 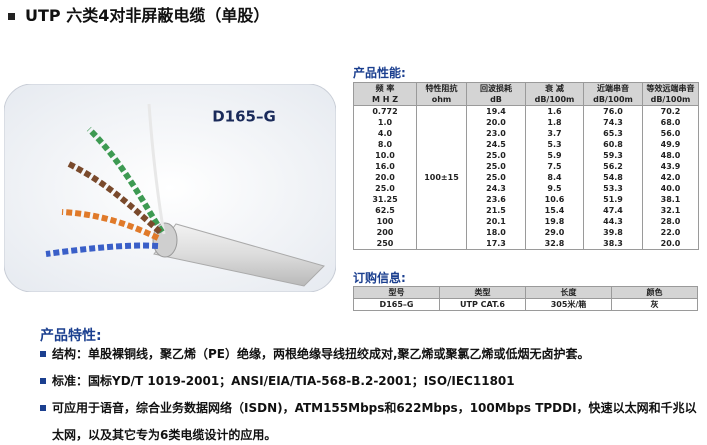 What do you see at coordinates (554, 199) in the screenshot?
I see `table-cell: 10.6` at bounding box center [554, 199].